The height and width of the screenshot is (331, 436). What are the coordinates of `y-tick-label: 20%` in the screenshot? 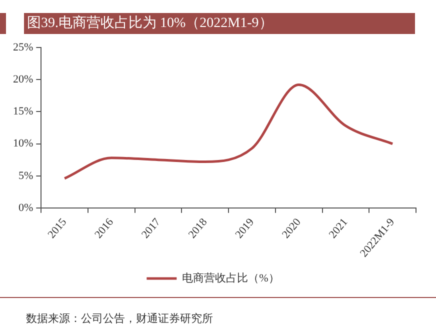 It's located at (23, 80).